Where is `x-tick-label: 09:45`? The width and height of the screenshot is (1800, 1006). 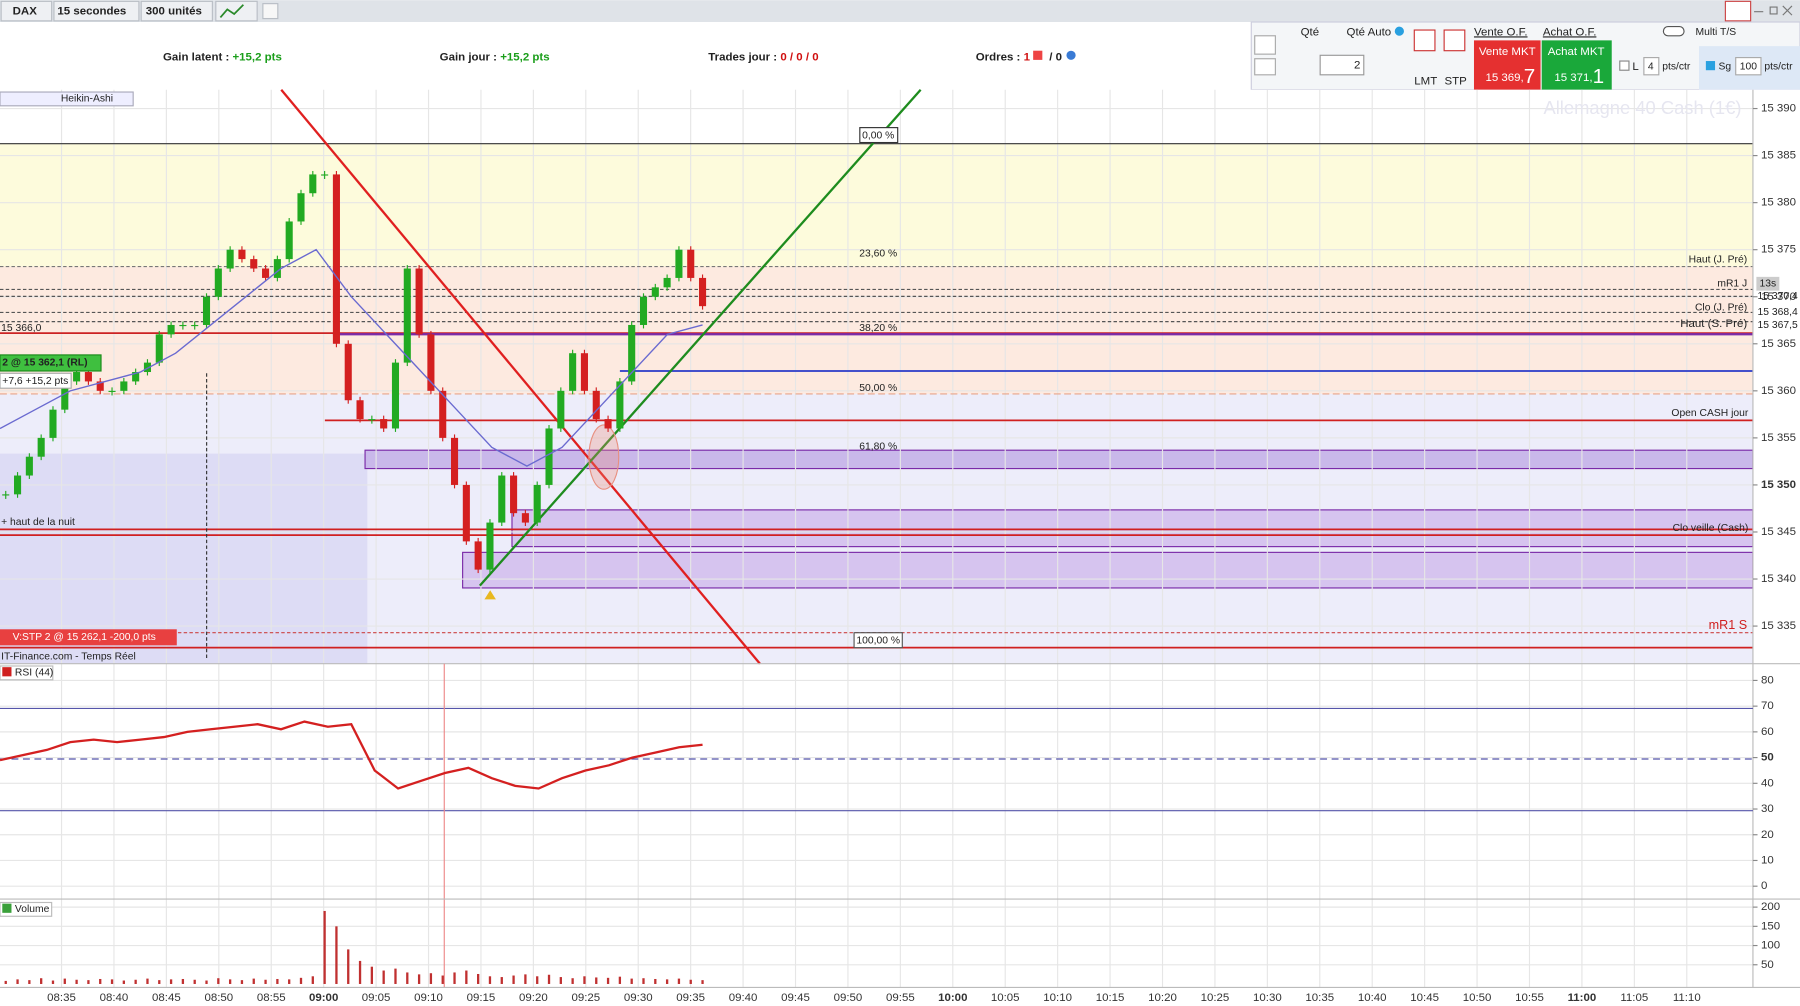
x-tick-label: 09:45 is located at coordinates (795, 998).